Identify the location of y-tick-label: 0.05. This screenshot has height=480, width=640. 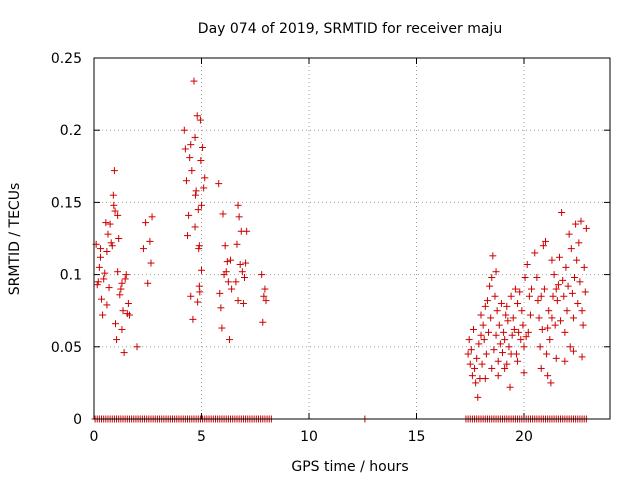
(66, 348).